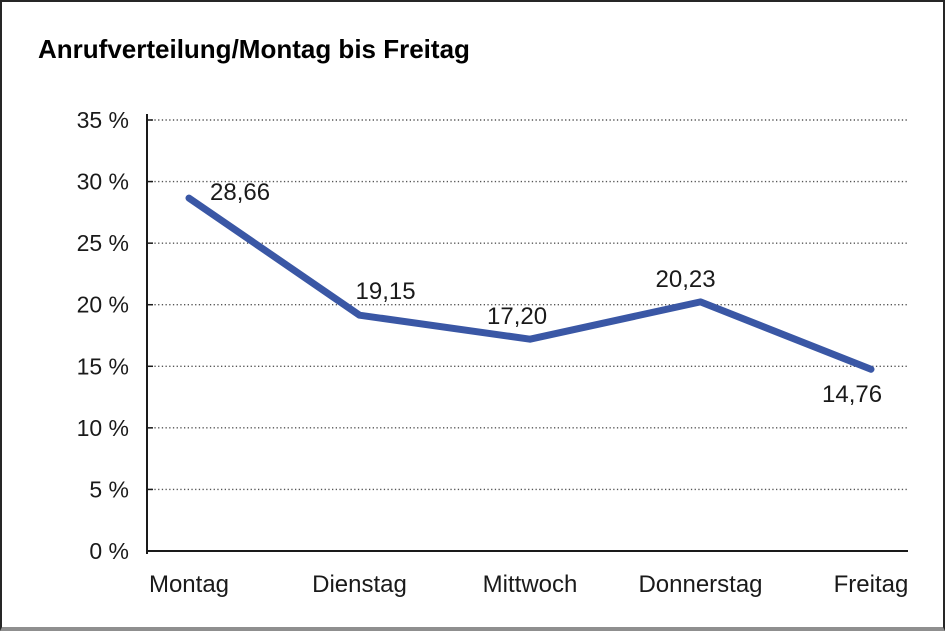 Image resolution: width=945 pixels, height=631 pixels. I want to click on x-axis-label-montag: Montag, so click(189, 584).